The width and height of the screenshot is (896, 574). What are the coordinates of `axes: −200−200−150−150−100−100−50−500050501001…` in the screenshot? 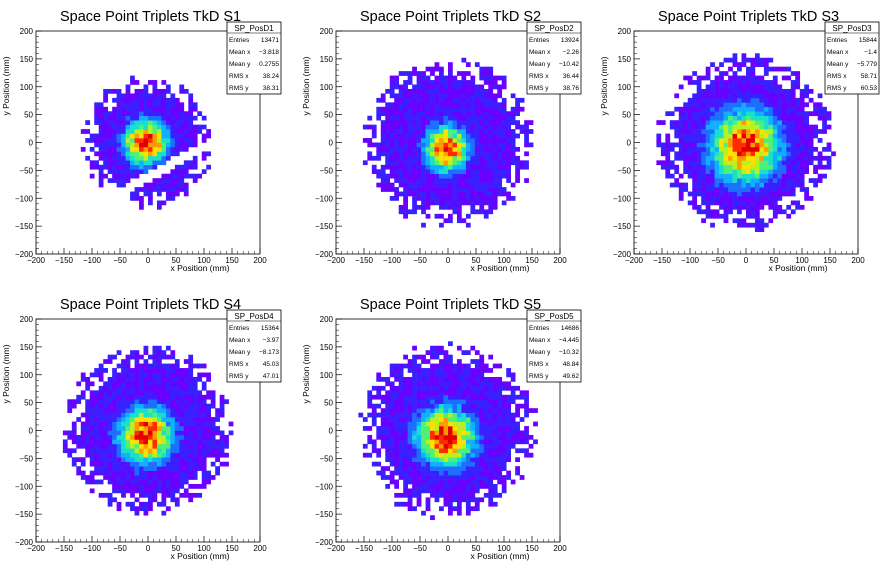 It's located at (441, 434).